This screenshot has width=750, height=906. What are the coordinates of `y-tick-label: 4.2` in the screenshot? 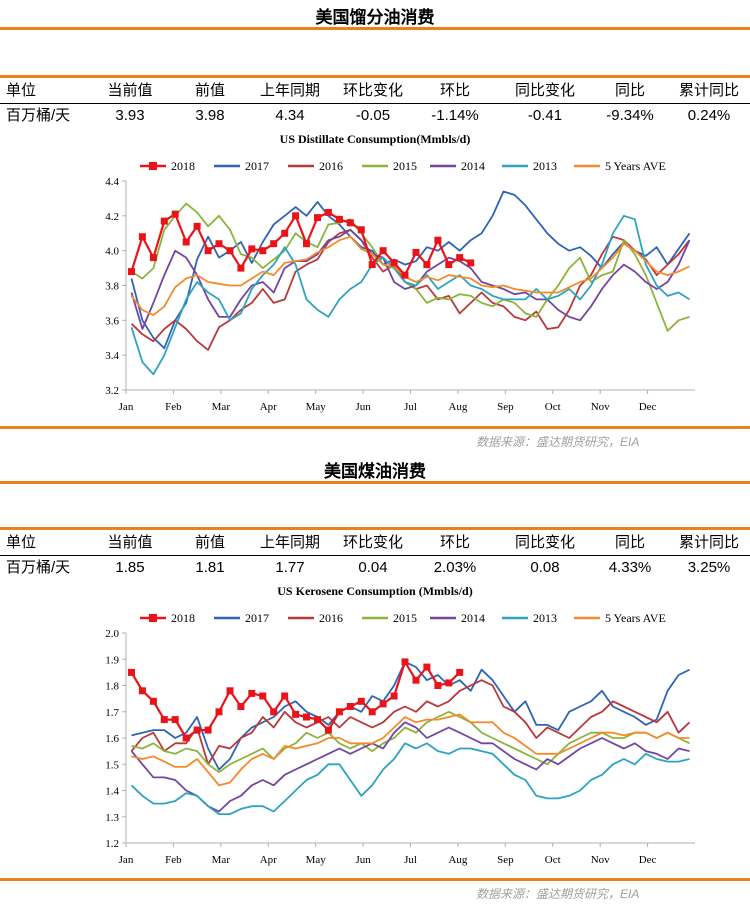 It's located at (112, 217).